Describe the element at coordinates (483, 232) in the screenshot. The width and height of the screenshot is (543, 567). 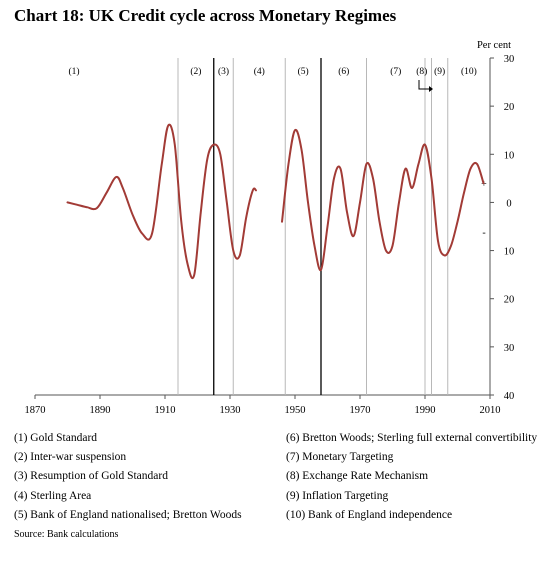
I see `y-sign-label: -` at that location.